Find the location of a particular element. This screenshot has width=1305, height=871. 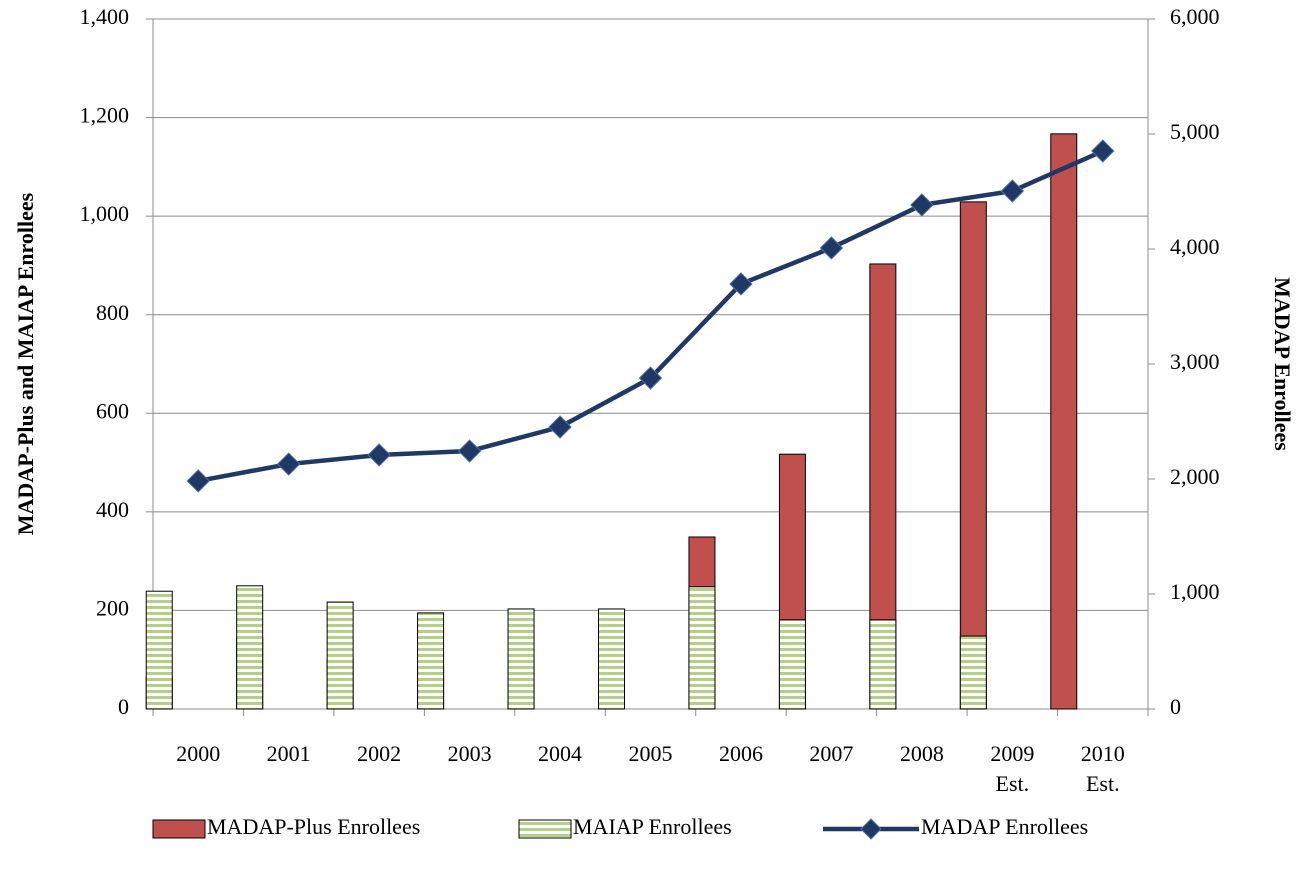

y2-tick-label: 5,000 is located at coordinates (1195, 131).